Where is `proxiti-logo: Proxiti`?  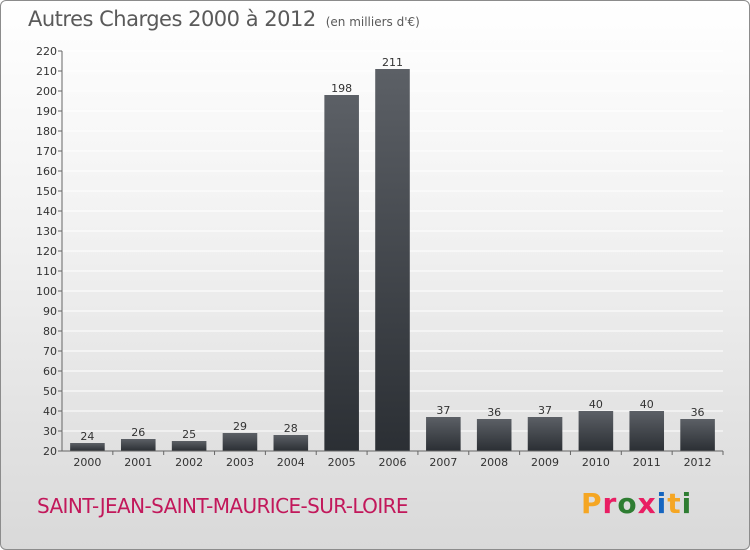 proxiti-logo: Proxiti is located at coordinates (636, 503).